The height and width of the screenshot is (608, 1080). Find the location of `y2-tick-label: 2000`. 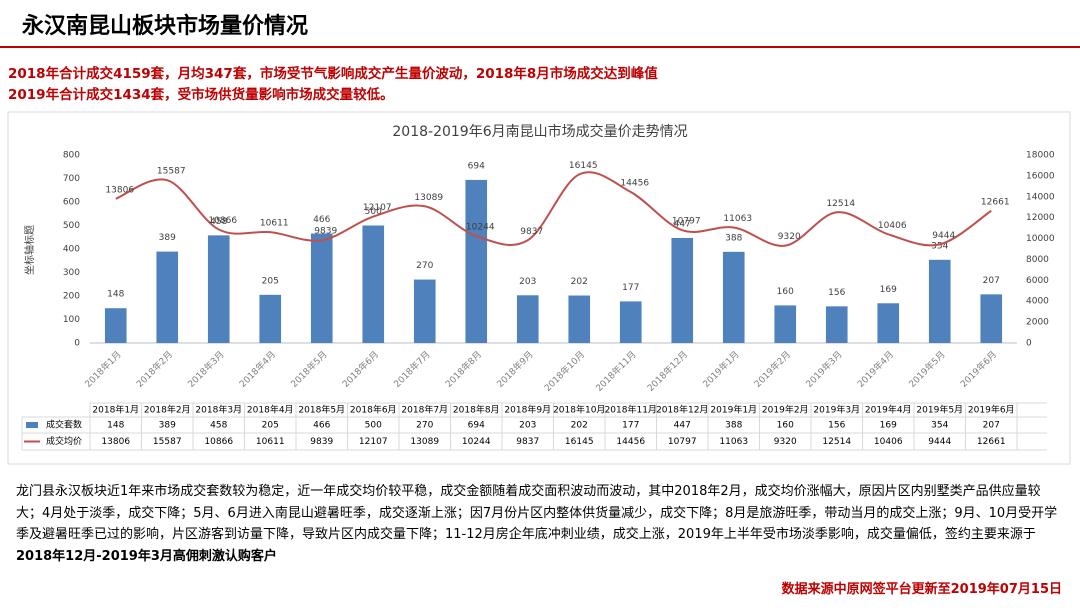

y2-tick-label: 2000 is located at coordinates (1037, 323).